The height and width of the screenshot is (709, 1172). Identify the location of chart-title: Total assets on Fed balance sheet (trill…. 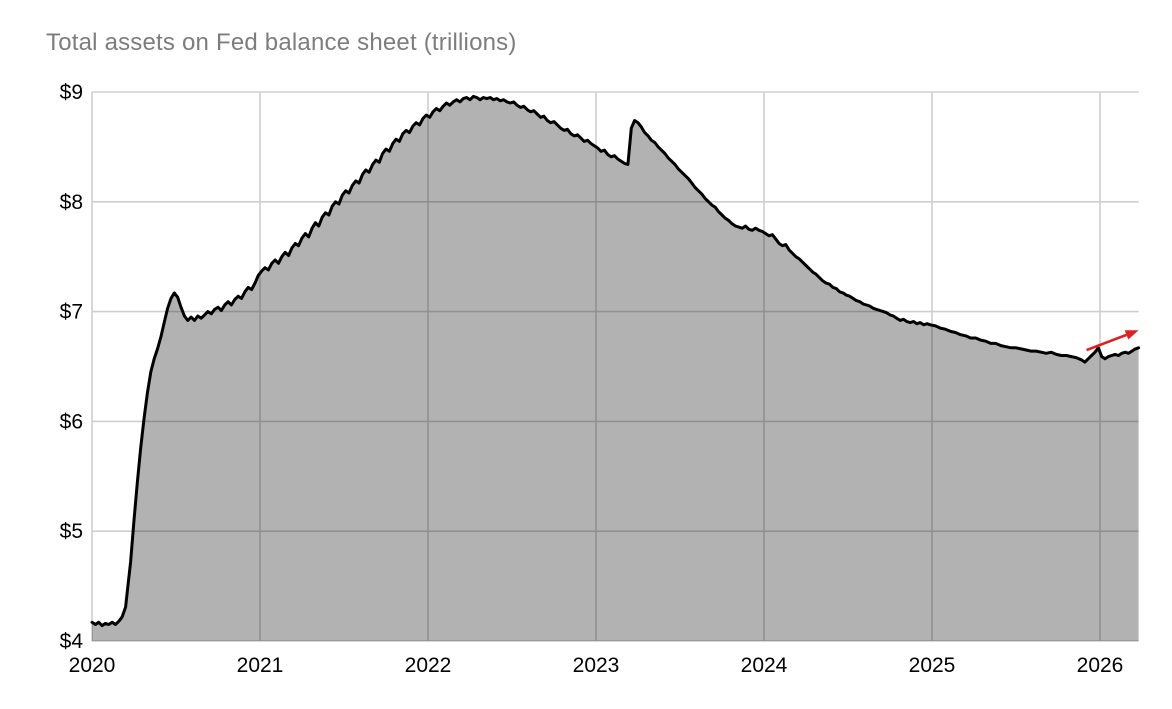
(281, 42).